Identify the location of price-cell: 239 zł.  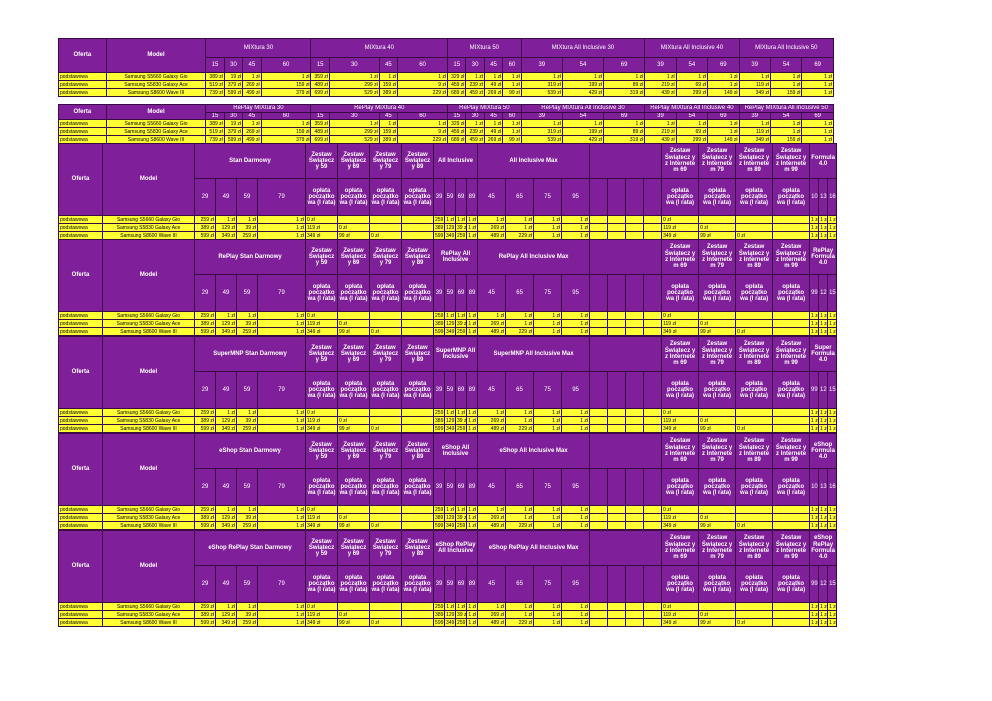
(475, 132).